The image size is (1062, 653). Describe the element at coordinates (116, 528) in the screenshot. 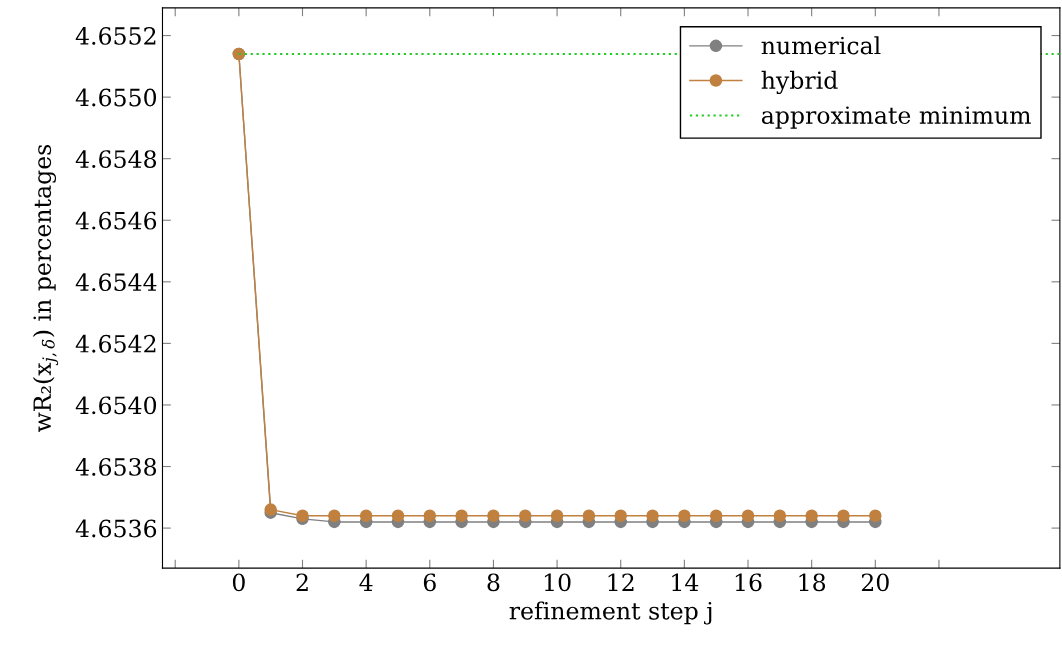

I see `y-tick-label: 4.6536` at that location.